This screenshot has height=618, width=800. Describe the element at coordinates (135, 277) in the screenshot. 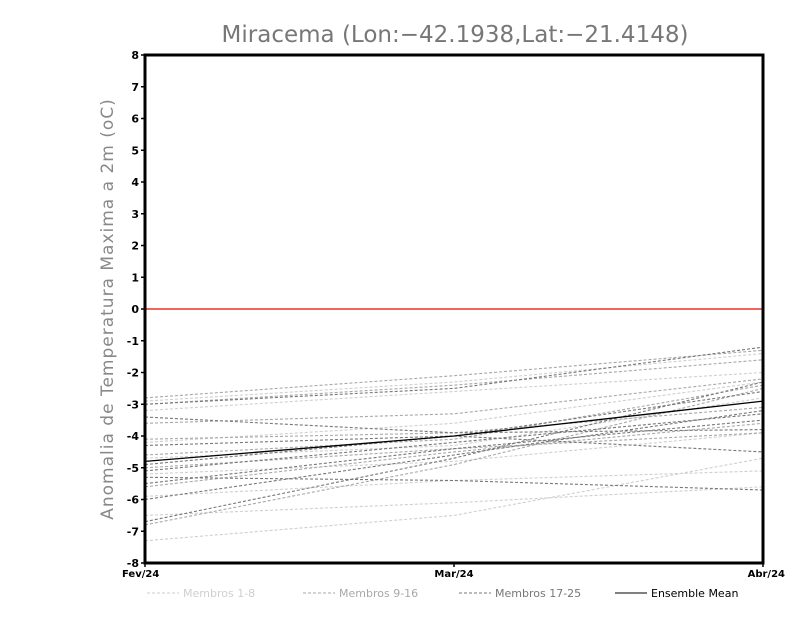

I see `y-tick-label: 1` at that location.